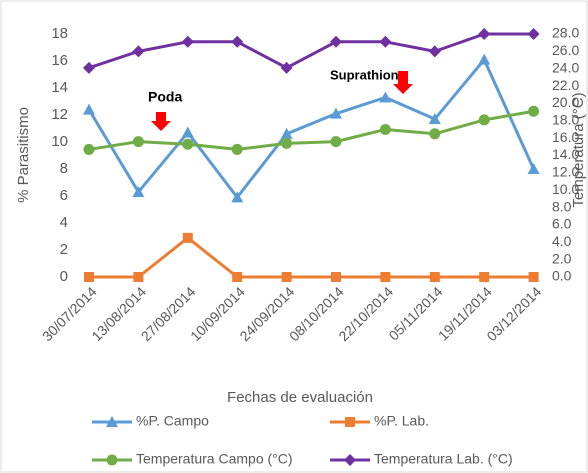 The image size is (588, 473). What do you see at coordinates (562, 206) in the screenshot?
I see `y2-tick-label: 8.0` at bounding box center [562, 206].